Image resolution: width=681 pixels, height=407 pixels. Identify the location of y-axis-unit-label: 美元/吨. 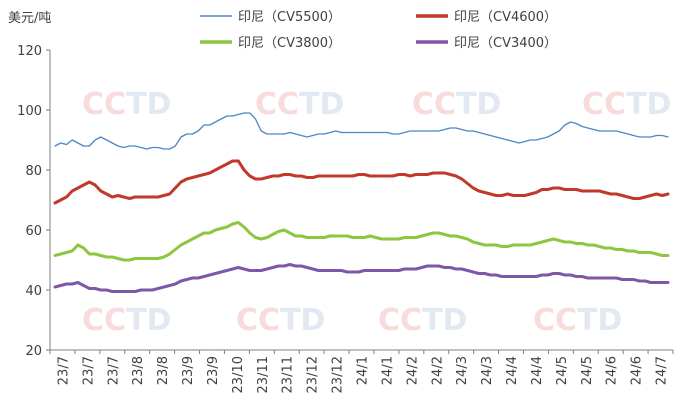
(29, 18).